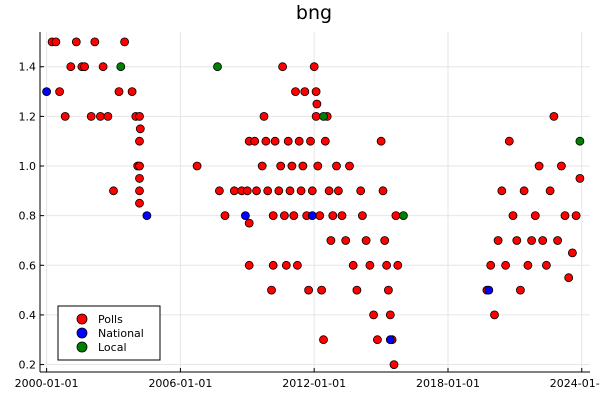 The height and width of the screenshot is (400, 600). Describe the element at coordinates (28, 365) in the screenshot. I see `y-tick-label: 0.2` at that location.